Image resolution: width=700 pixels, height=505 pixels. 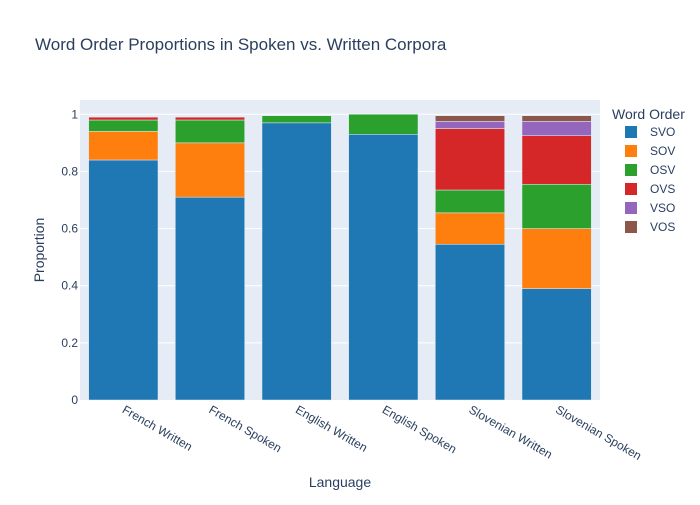 What do you see at coordinates (662, 151) in the screenshot?
I see `legend-label: SOV` at bounding box center [662, 151].